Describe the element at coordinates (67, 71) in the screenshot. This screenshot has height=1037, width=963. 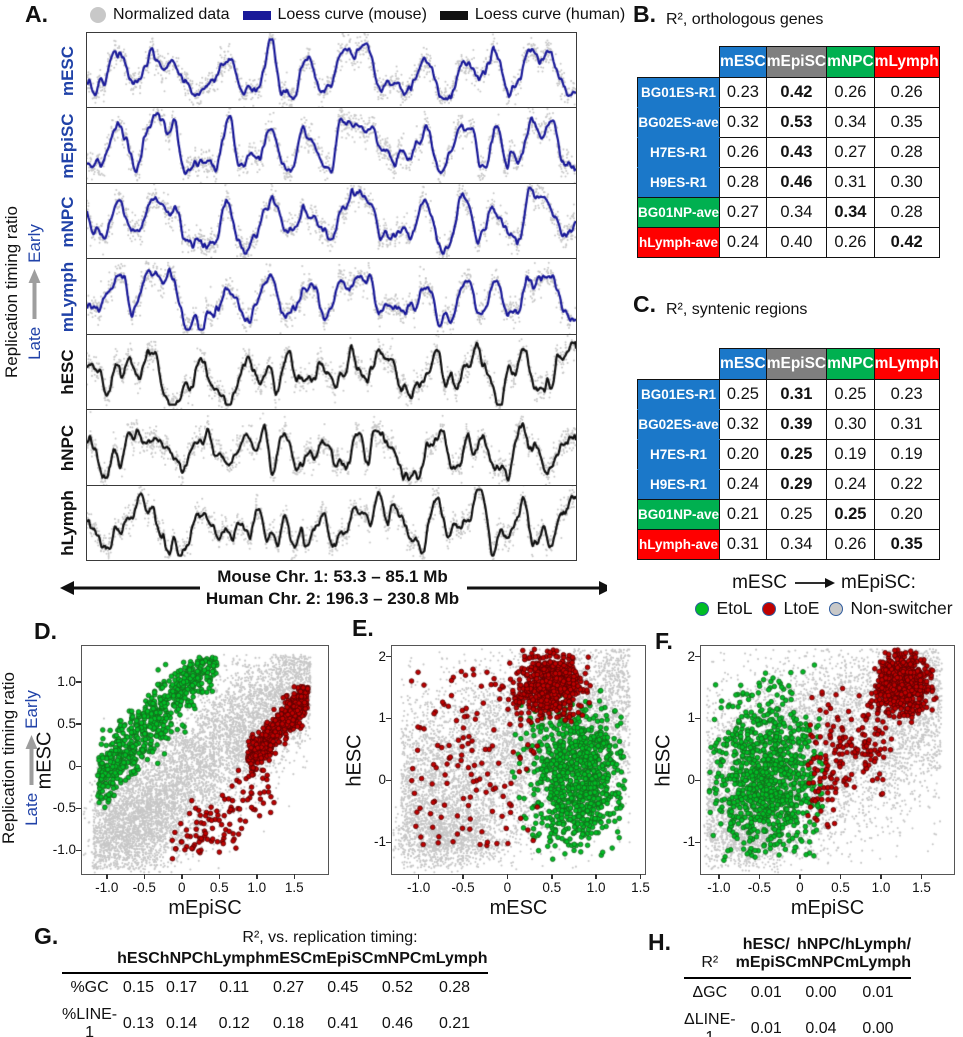
I see `track-label-mesc: mESC` at that location.